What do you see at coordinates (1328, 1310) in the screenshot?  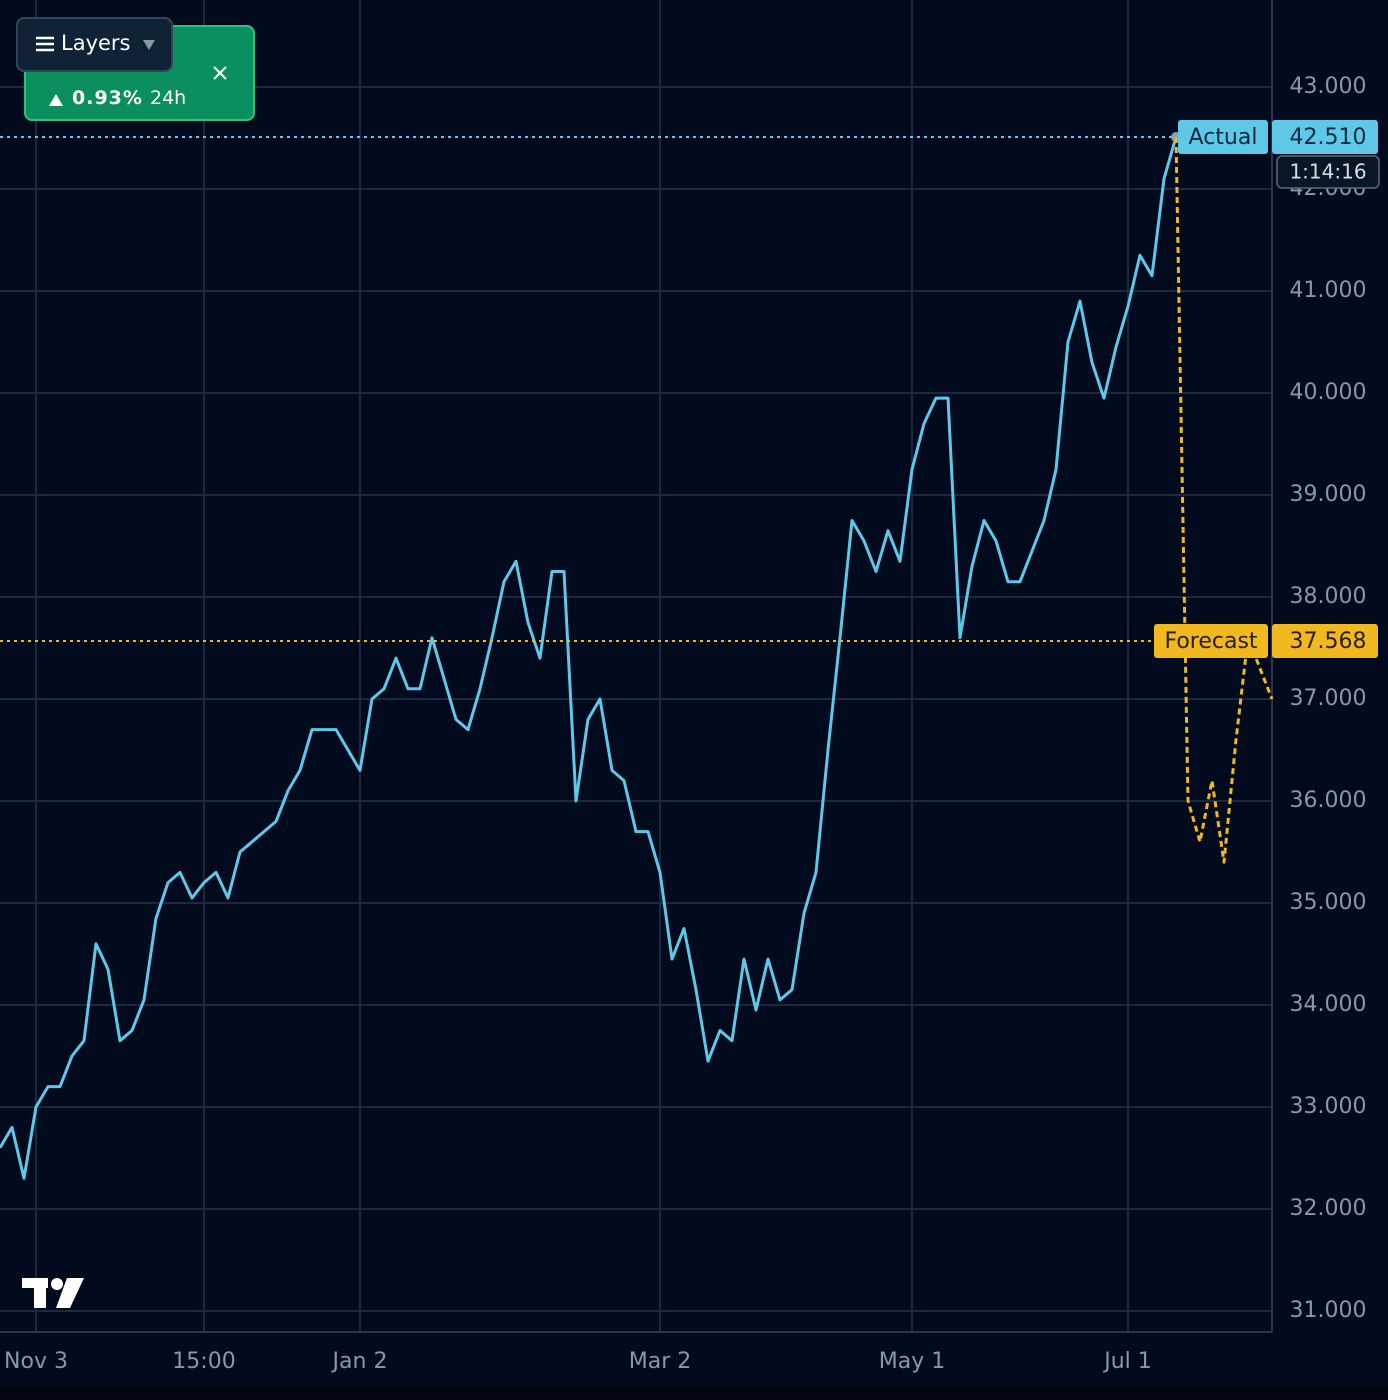 I see `y-tick-label: 31.000` at bounding box center [1328, 1310].